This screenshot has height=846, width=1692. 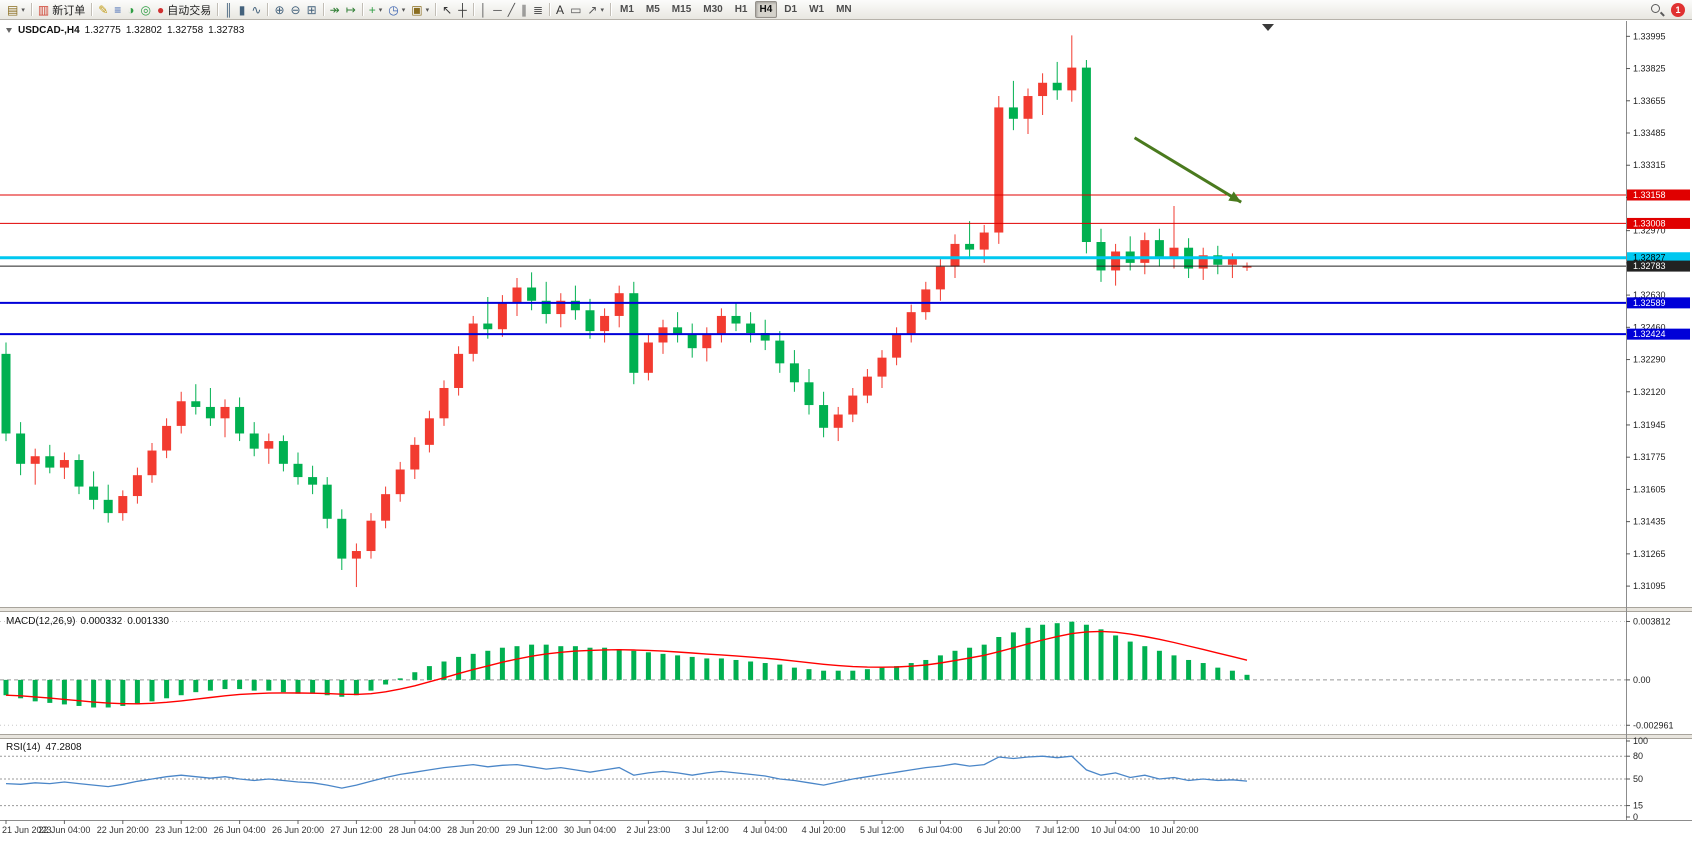 What do you see at coordinates (1678, 9) in the screenshot?
I see `notification-badge: 1` at bounding box center [1678, 9].